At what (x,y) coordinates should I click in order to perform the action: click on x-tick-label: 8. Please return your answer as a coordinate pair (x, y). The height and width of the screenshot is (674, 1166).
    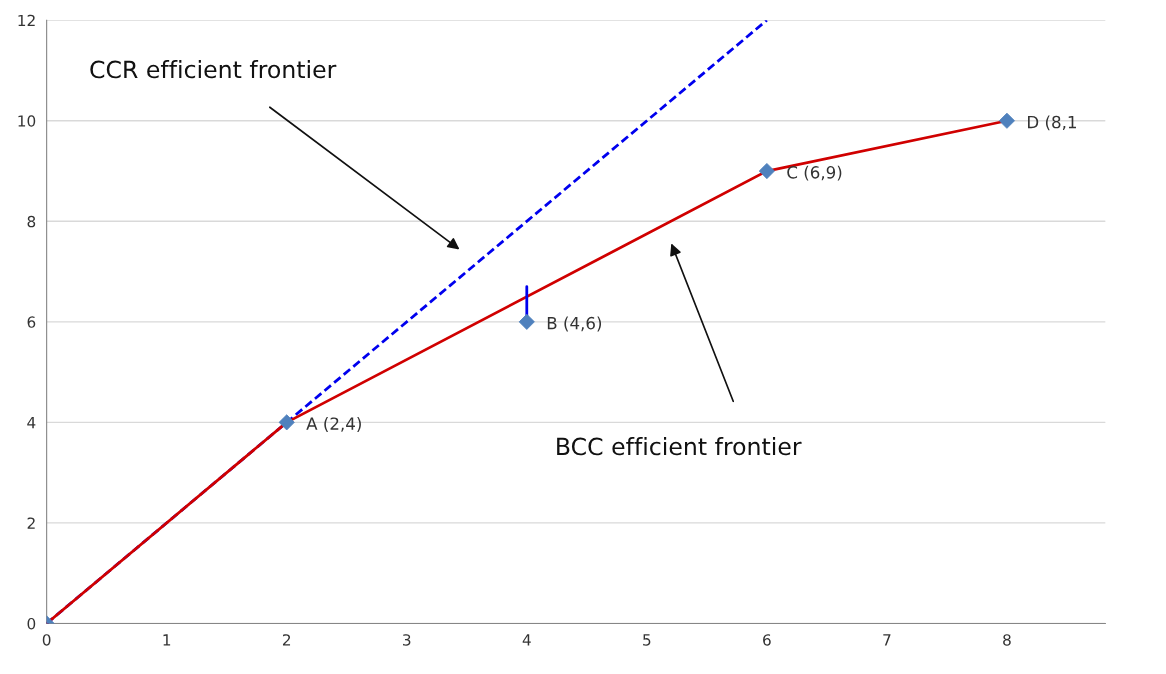
    Looking at the image, I should click on (1007, 640).